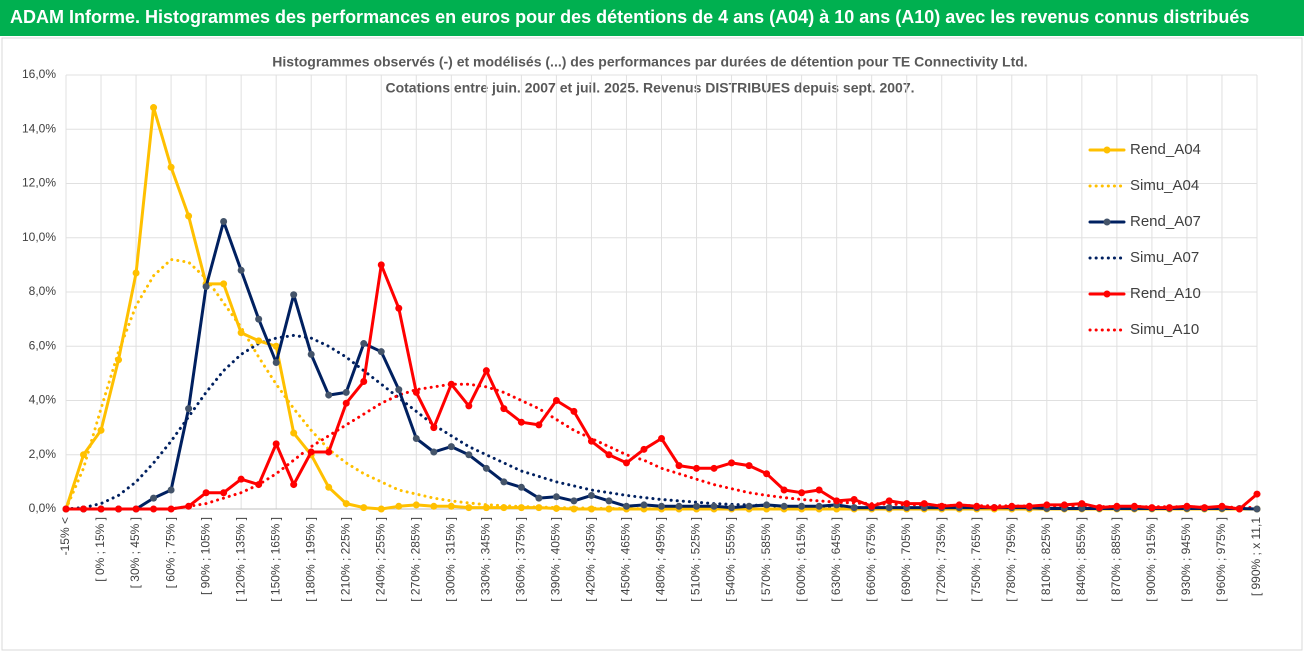  What do you see at coordinates (205, 556) in the screenshot?
I see `x-tick-label: [ 90% ; 105% ]` at bounding box center [205, 556].